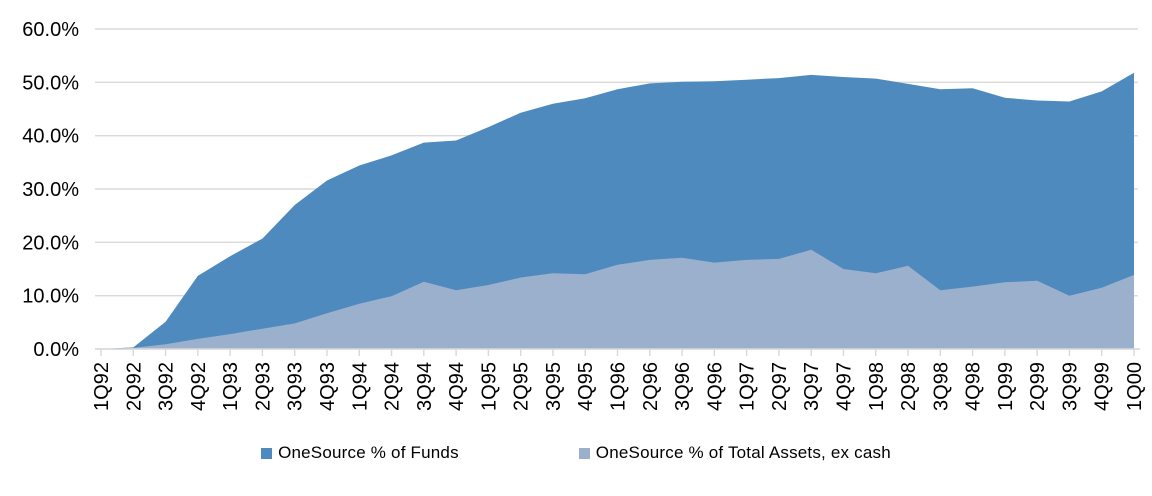 Image resolution: width=1152 pixels, height=496 pixels. What do you see at coordinates (584, 453) in the screenshot?
I see `legend-swatch-total-assets` at bounding box center [584, 453].